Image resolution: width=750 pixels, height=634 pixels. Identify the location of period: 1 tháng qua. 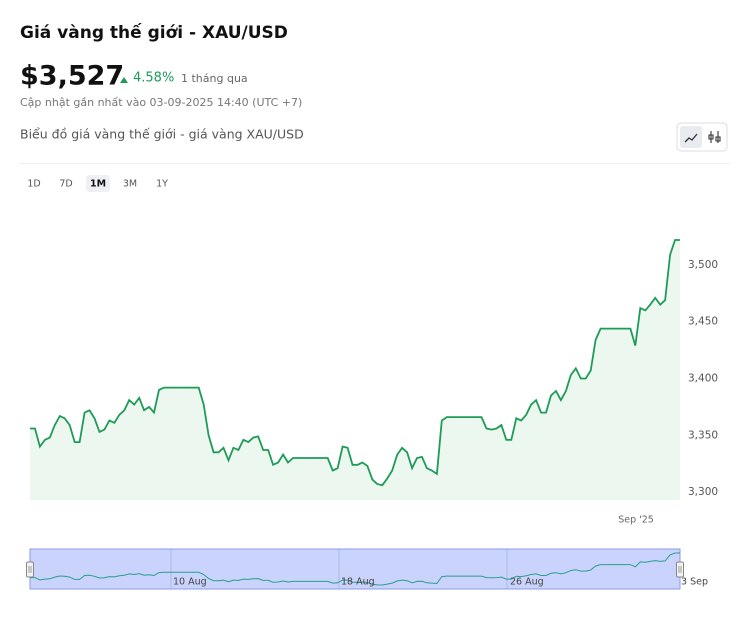
(214, 78).